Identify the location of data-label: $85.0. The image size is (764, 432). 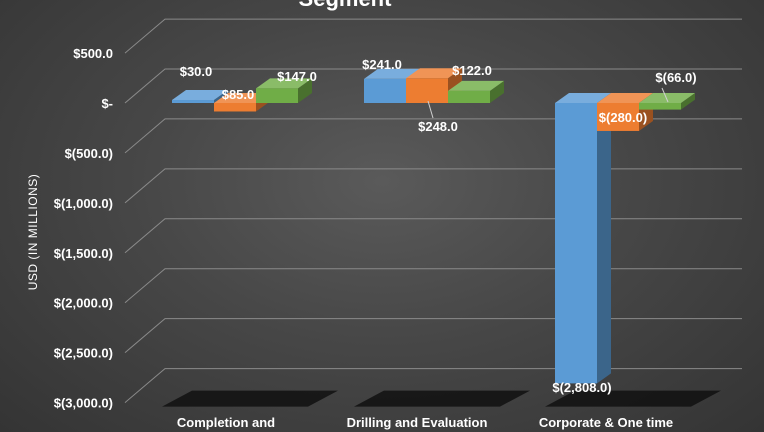
(238, 94).